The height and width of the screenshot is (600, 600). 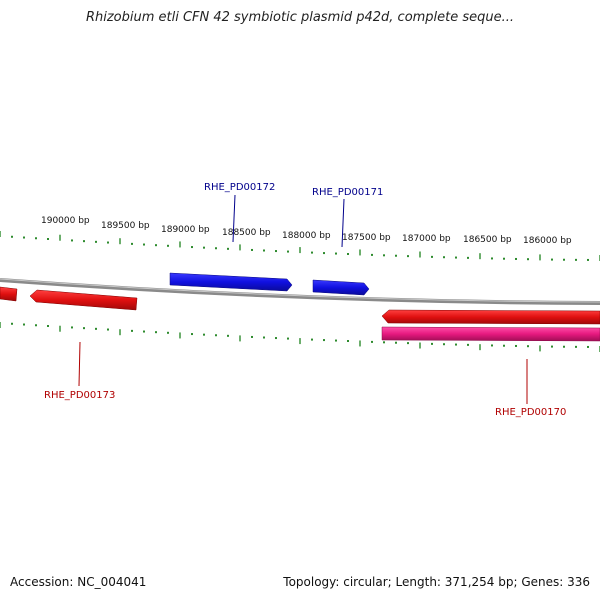 What do you see at coordinates (246, 233) in the screenshot?
I see `scale-label: 188500 bp` at bounding box center [246, 233].